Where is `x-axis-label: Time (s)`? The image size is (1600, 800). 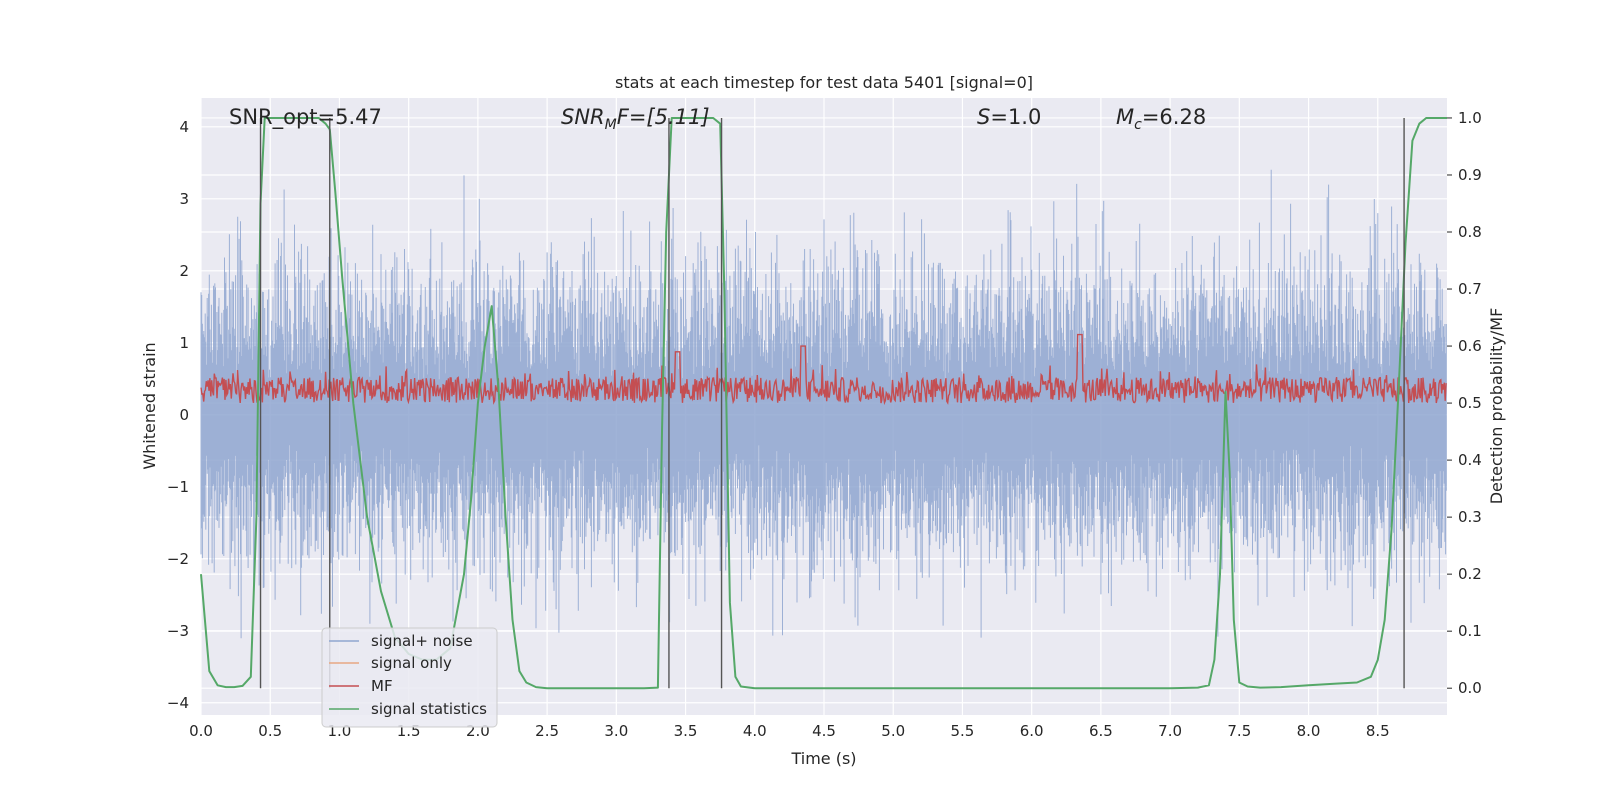 x-axis-label: Time (s) is located at coordinates (823, 758).